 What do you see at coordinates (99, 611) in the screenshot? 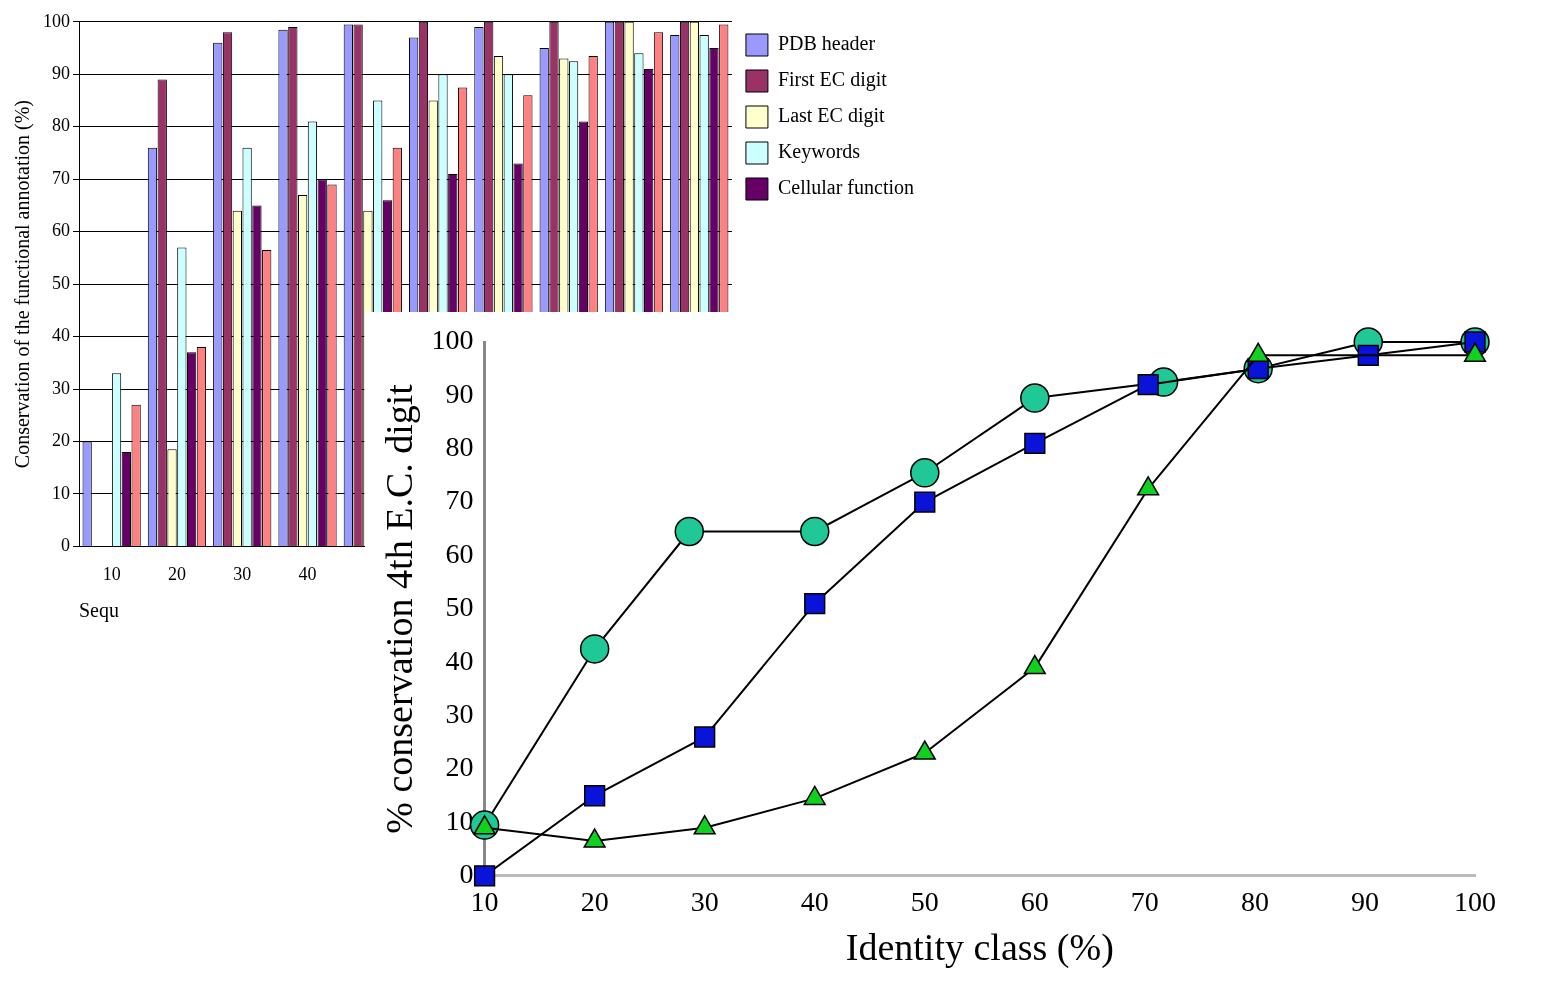
I see `x-axis-title: Sequ` at bounding box center [99, 611].